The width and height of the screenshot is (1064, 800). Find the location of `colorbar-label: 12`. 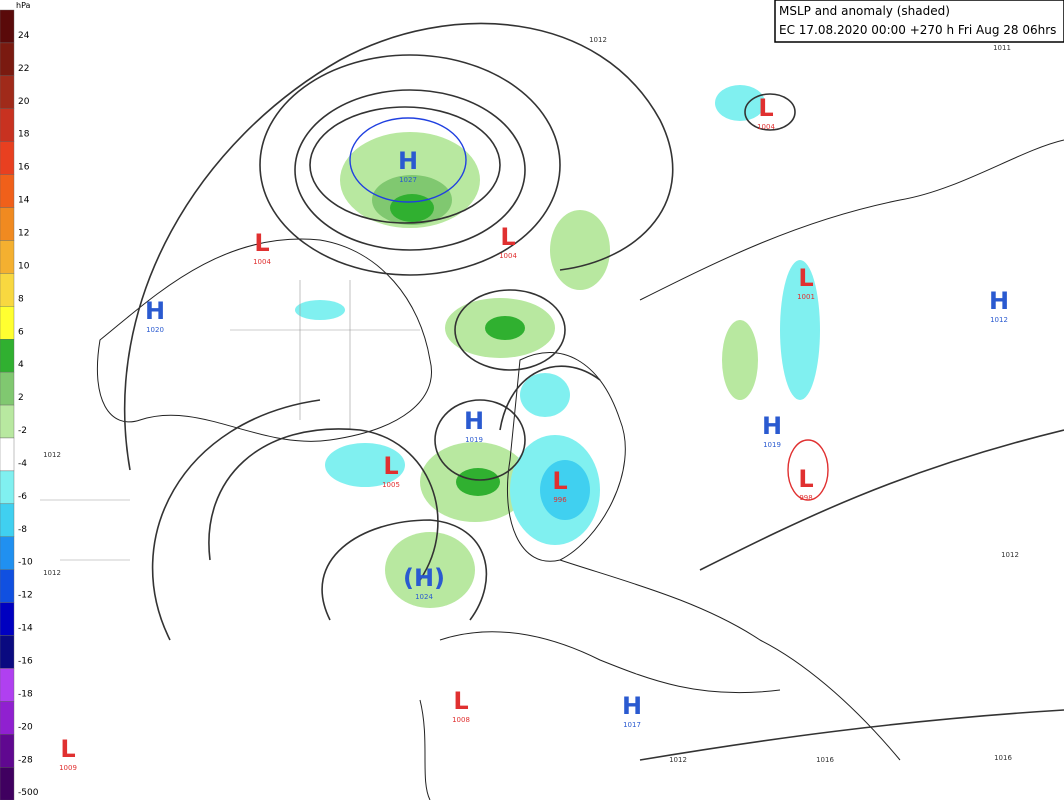

colorbar-label: 12 is located at coordinates (23, 234).